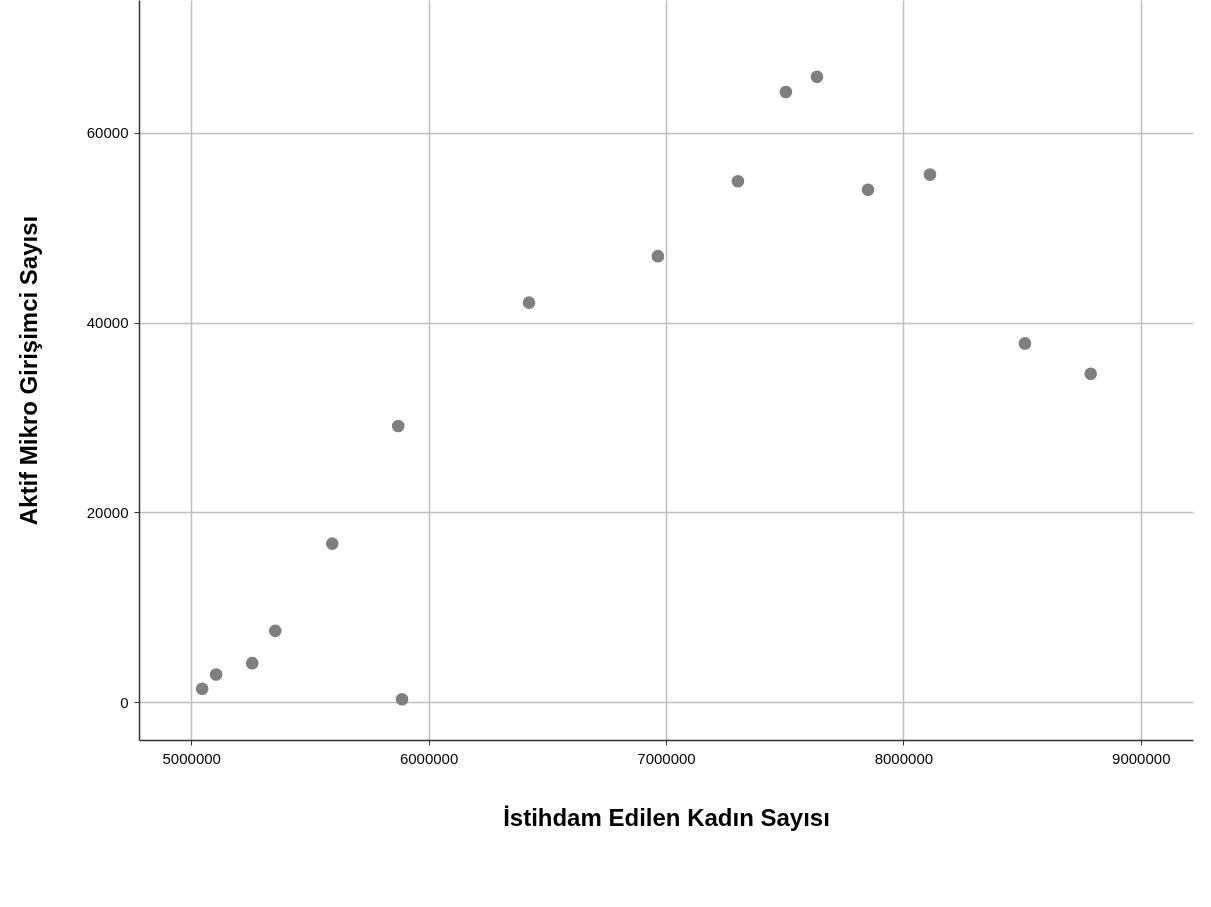  Describe the element at coordinates (107, 323) in the screenshot. I see `y-tick-label: 40000` at that location.